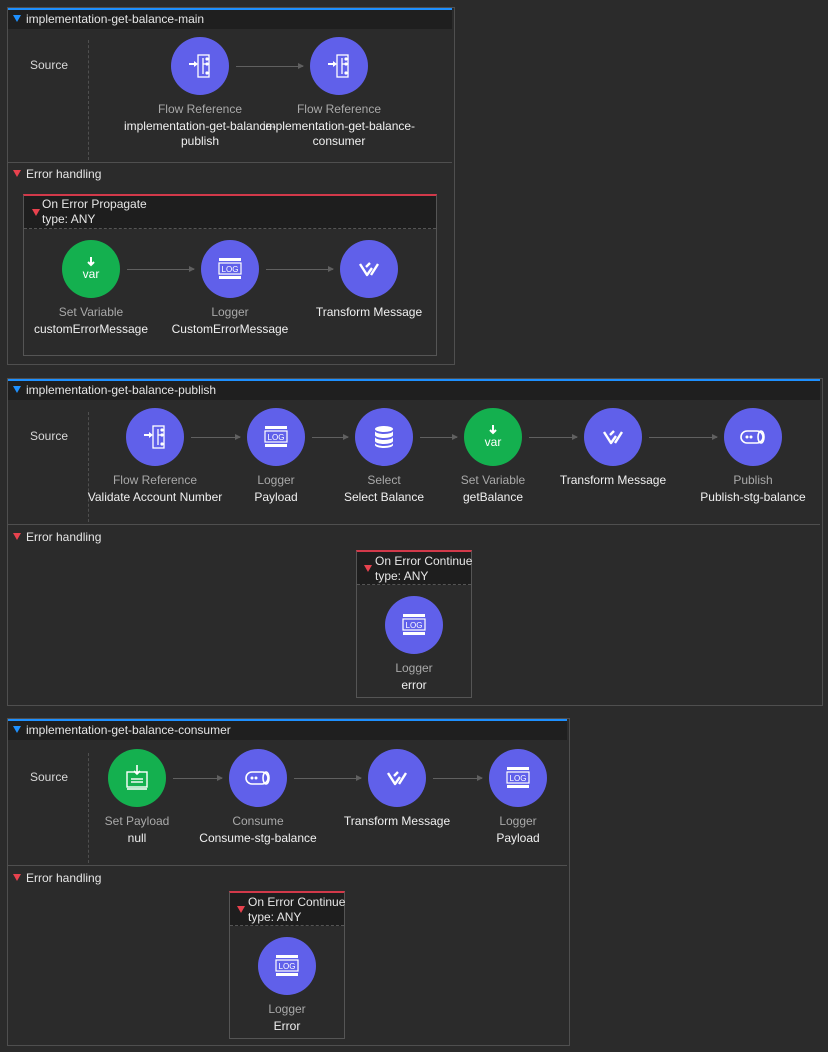 The width and height of the screenshot is (828, 1052). What do you see at coordinates (414, 685) in the screenshot?
I see `node-name-label: error` at bounding box center [414, 685].